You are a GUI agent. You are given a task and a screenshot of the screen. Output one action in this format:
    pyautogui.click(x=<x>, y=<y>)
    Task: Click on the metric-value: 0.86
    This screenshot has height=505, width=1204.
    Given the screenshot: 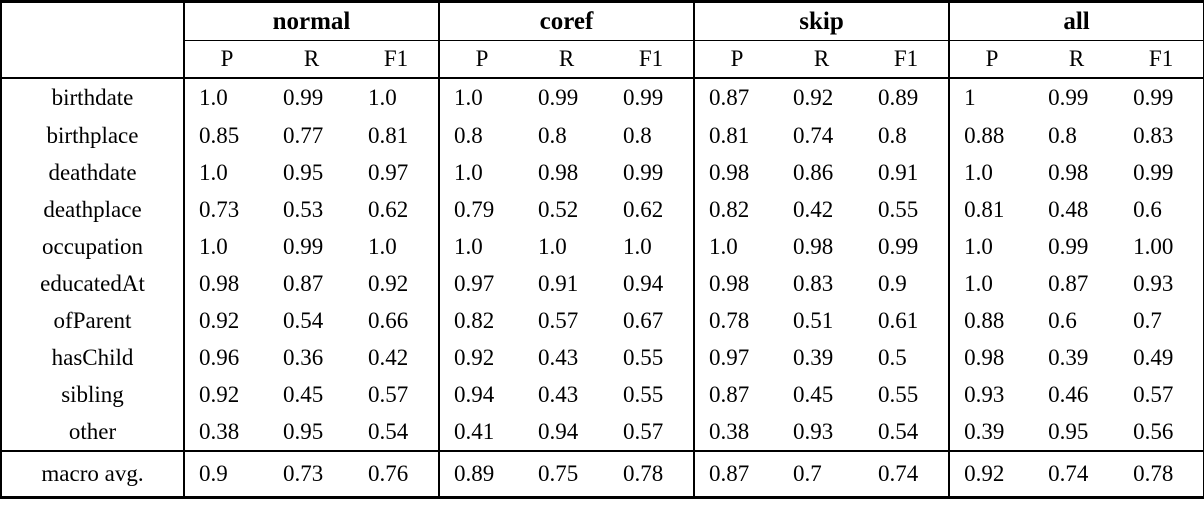 What is the action you would take?
    pyautogui.click(x=813, y=172)
    